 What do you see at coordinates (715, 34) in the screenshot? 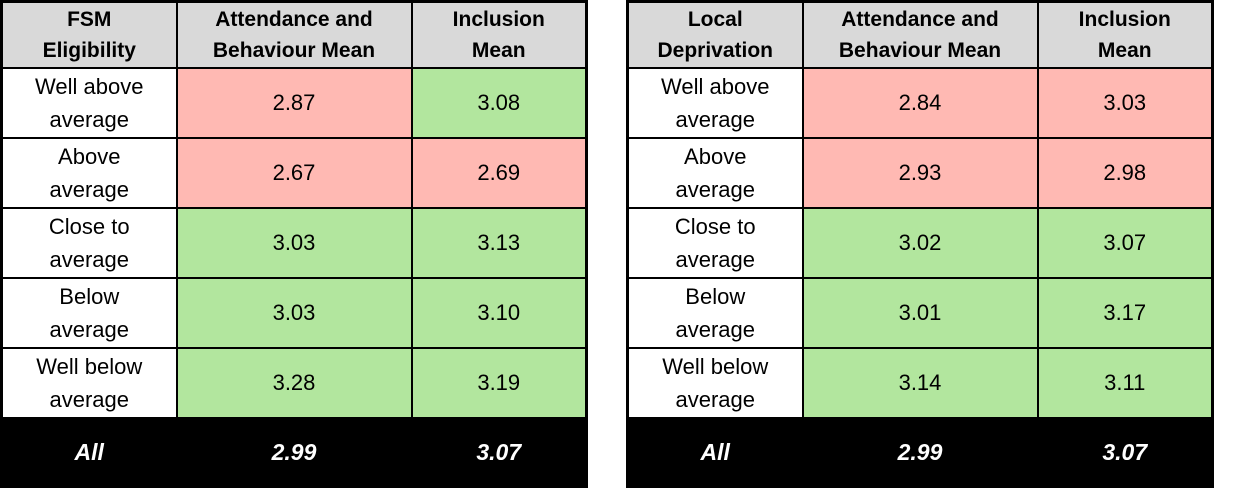
I see `deprivation-category-header: Local Deprivation` at bounding box center [715, 34].